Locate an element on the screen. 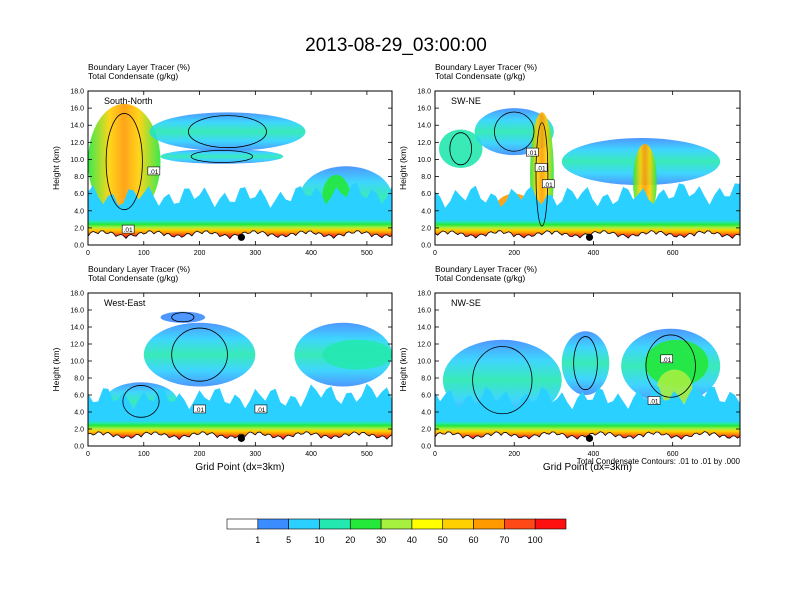  colorbar-label: 10 is located at coordinates (319, 540).